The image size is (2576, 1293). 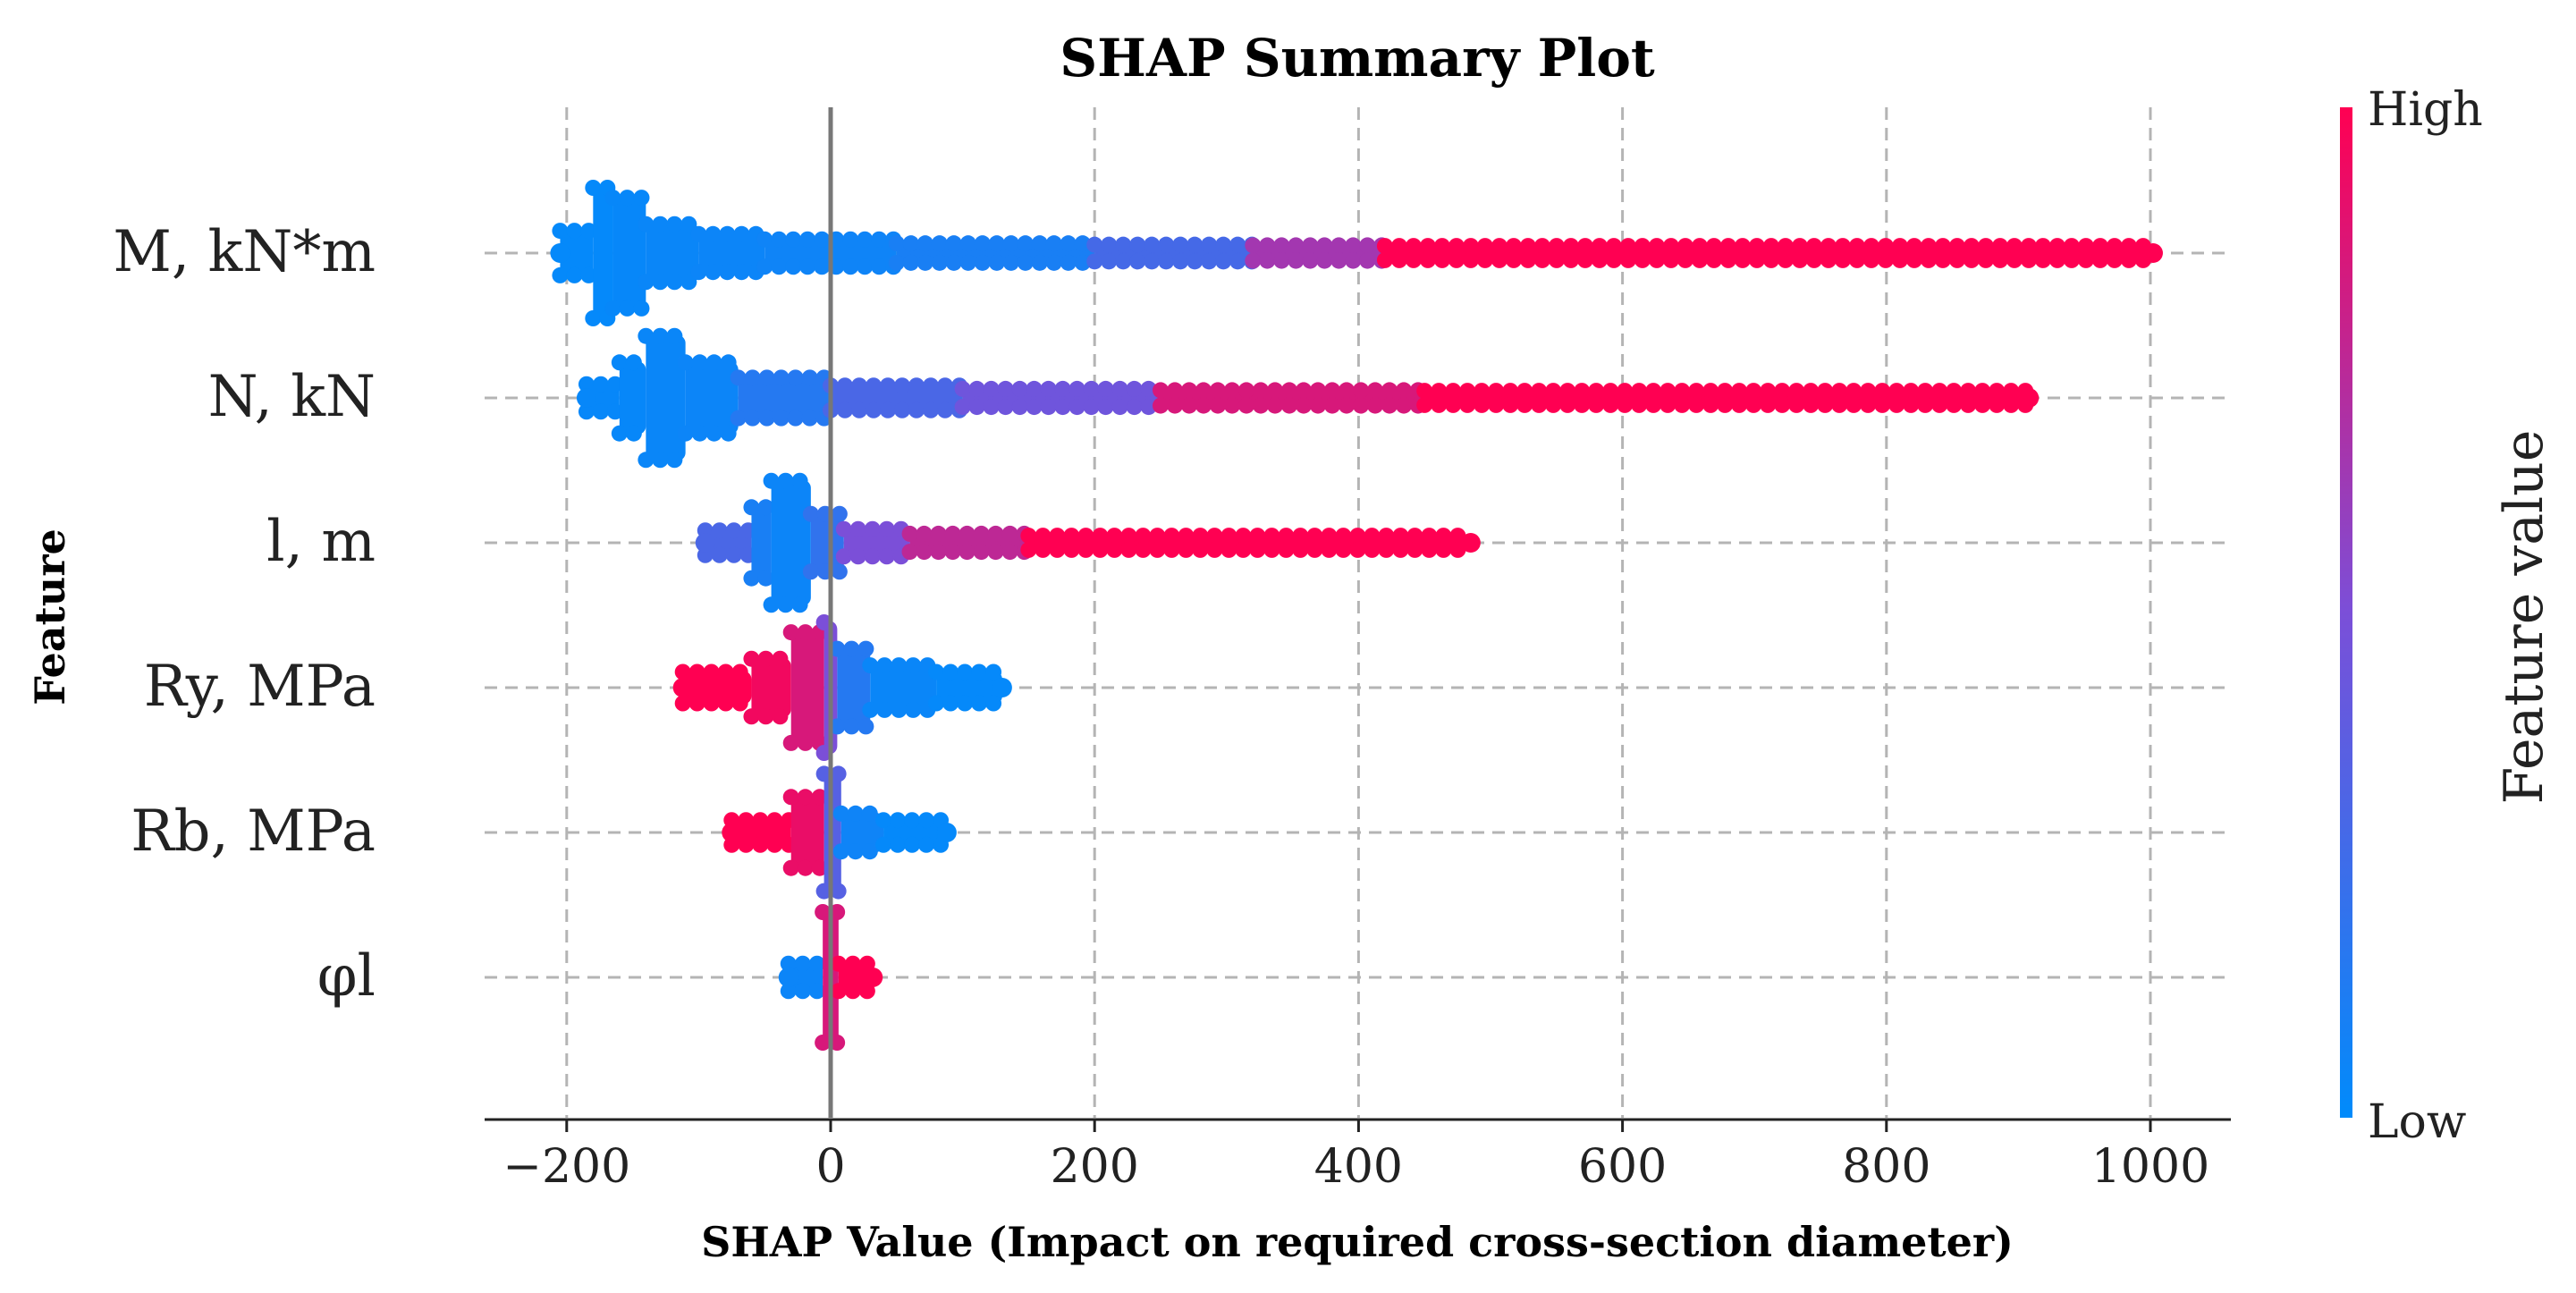 What do you see at coordinates (321, 542) in the screenshot?
I see `feature-label: l, m` at bounding box center [321, 542].